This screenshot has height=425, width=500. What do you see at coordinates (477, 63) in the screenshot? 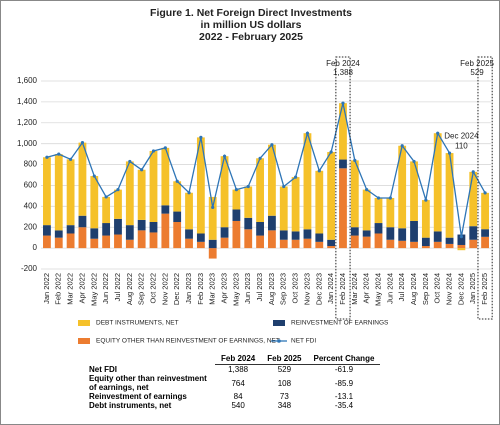
I see `annotation-label: Feb 2025` at bounding box center [477, 63].